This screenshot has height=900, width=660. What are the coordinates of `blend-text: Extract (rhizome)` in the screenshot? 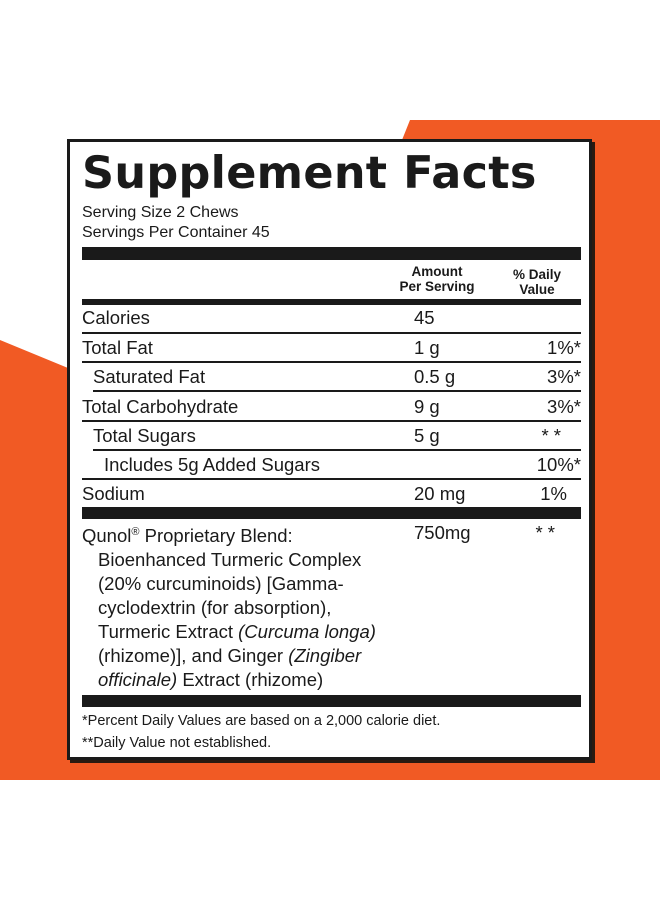 It's located at (250, 680).